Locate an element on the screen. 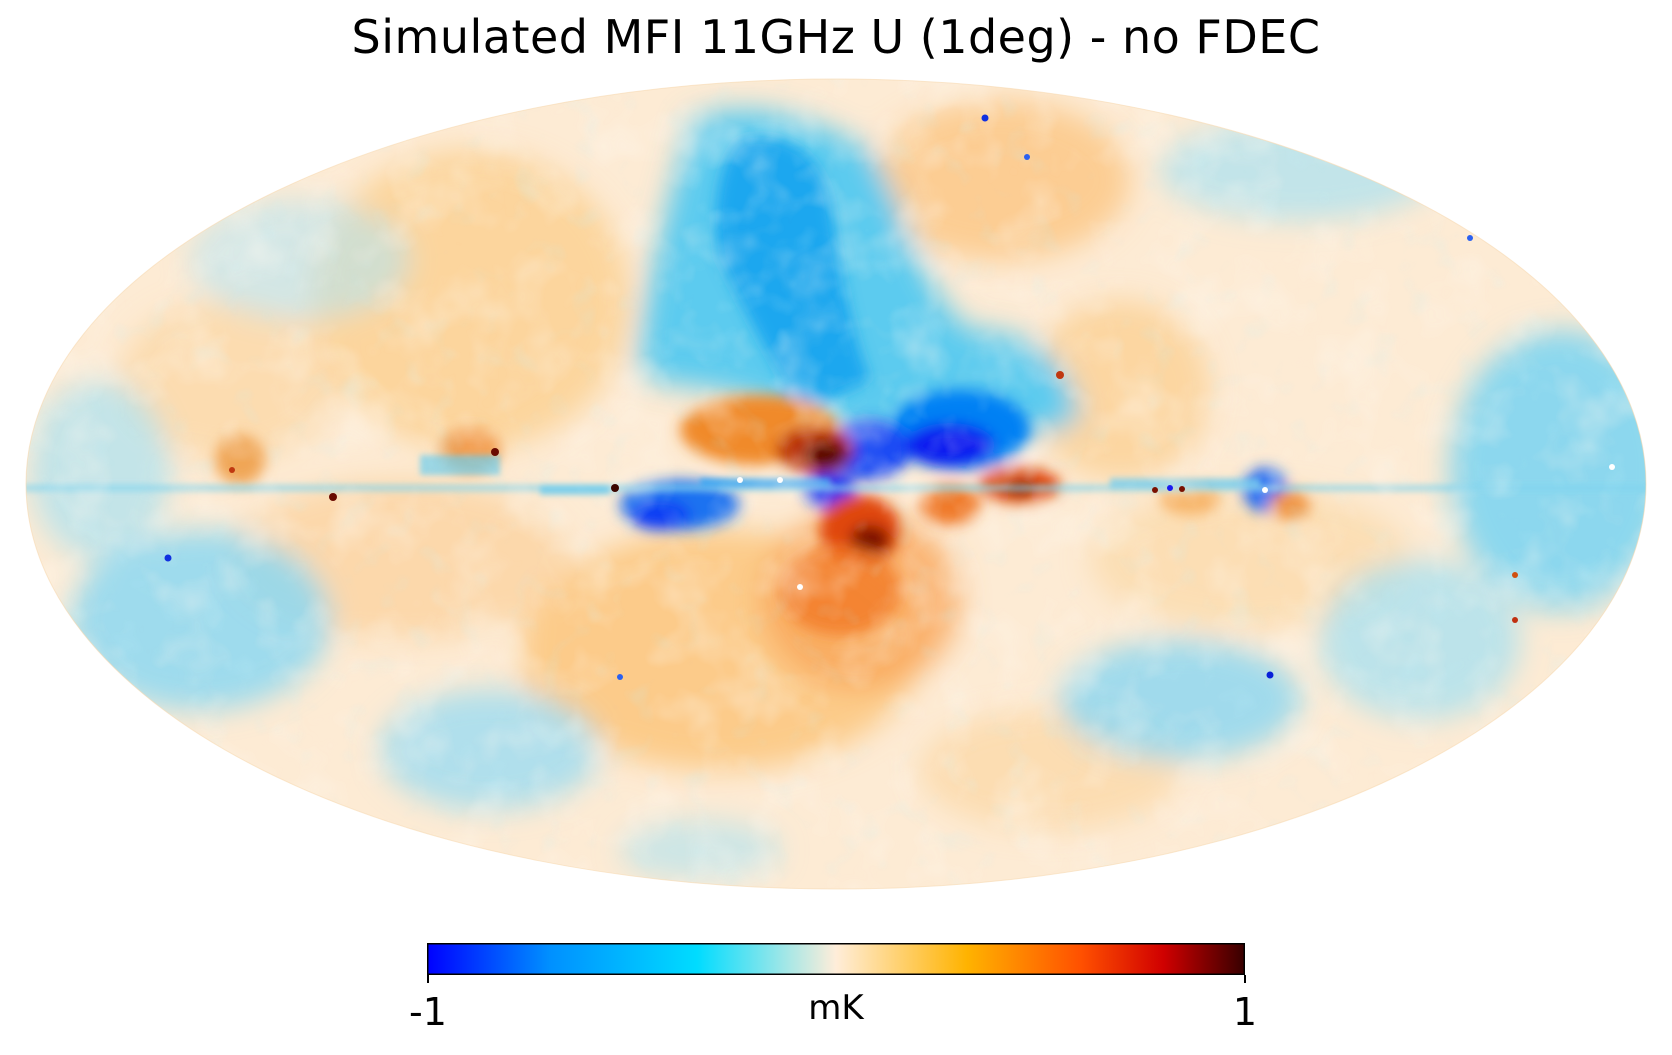  colorbar-tick-max is located at coordinates (1245, 979).